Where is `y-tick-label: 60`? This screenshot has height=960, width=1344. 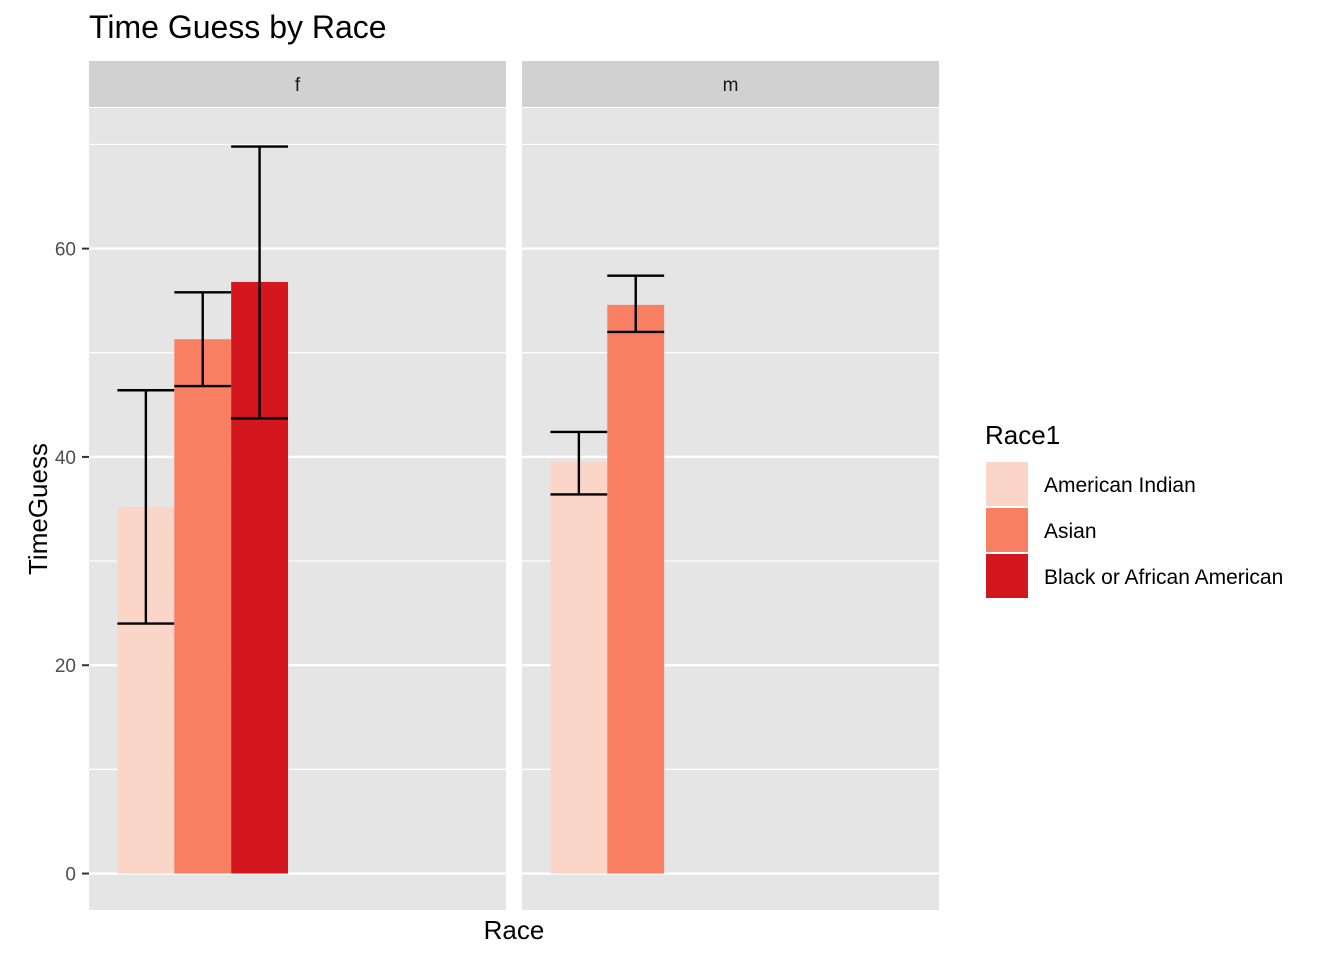
y-tick-label: 60 is located at coordinates (65, 250).